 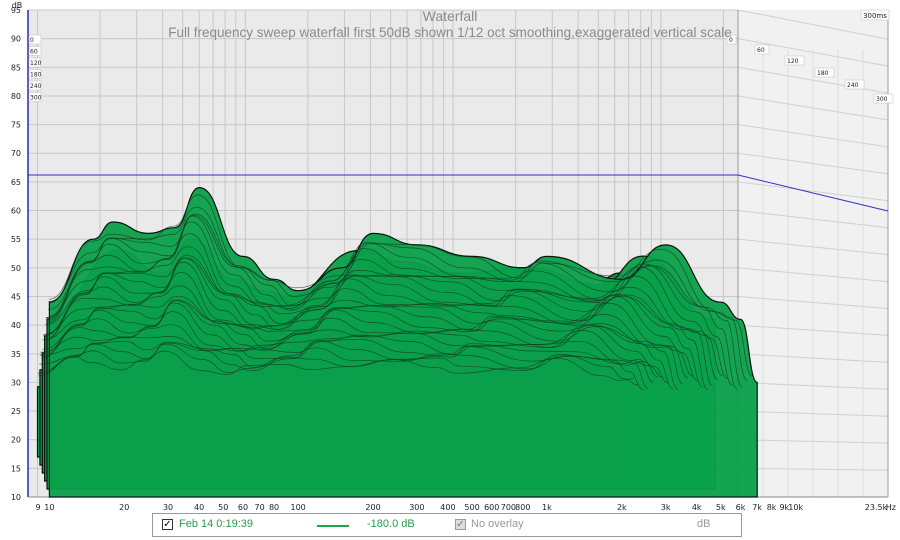 What do you see at coordinates (16, 182) in the screenshot?
I see `y-tick-label: 65` at bounding box center [16, 182].